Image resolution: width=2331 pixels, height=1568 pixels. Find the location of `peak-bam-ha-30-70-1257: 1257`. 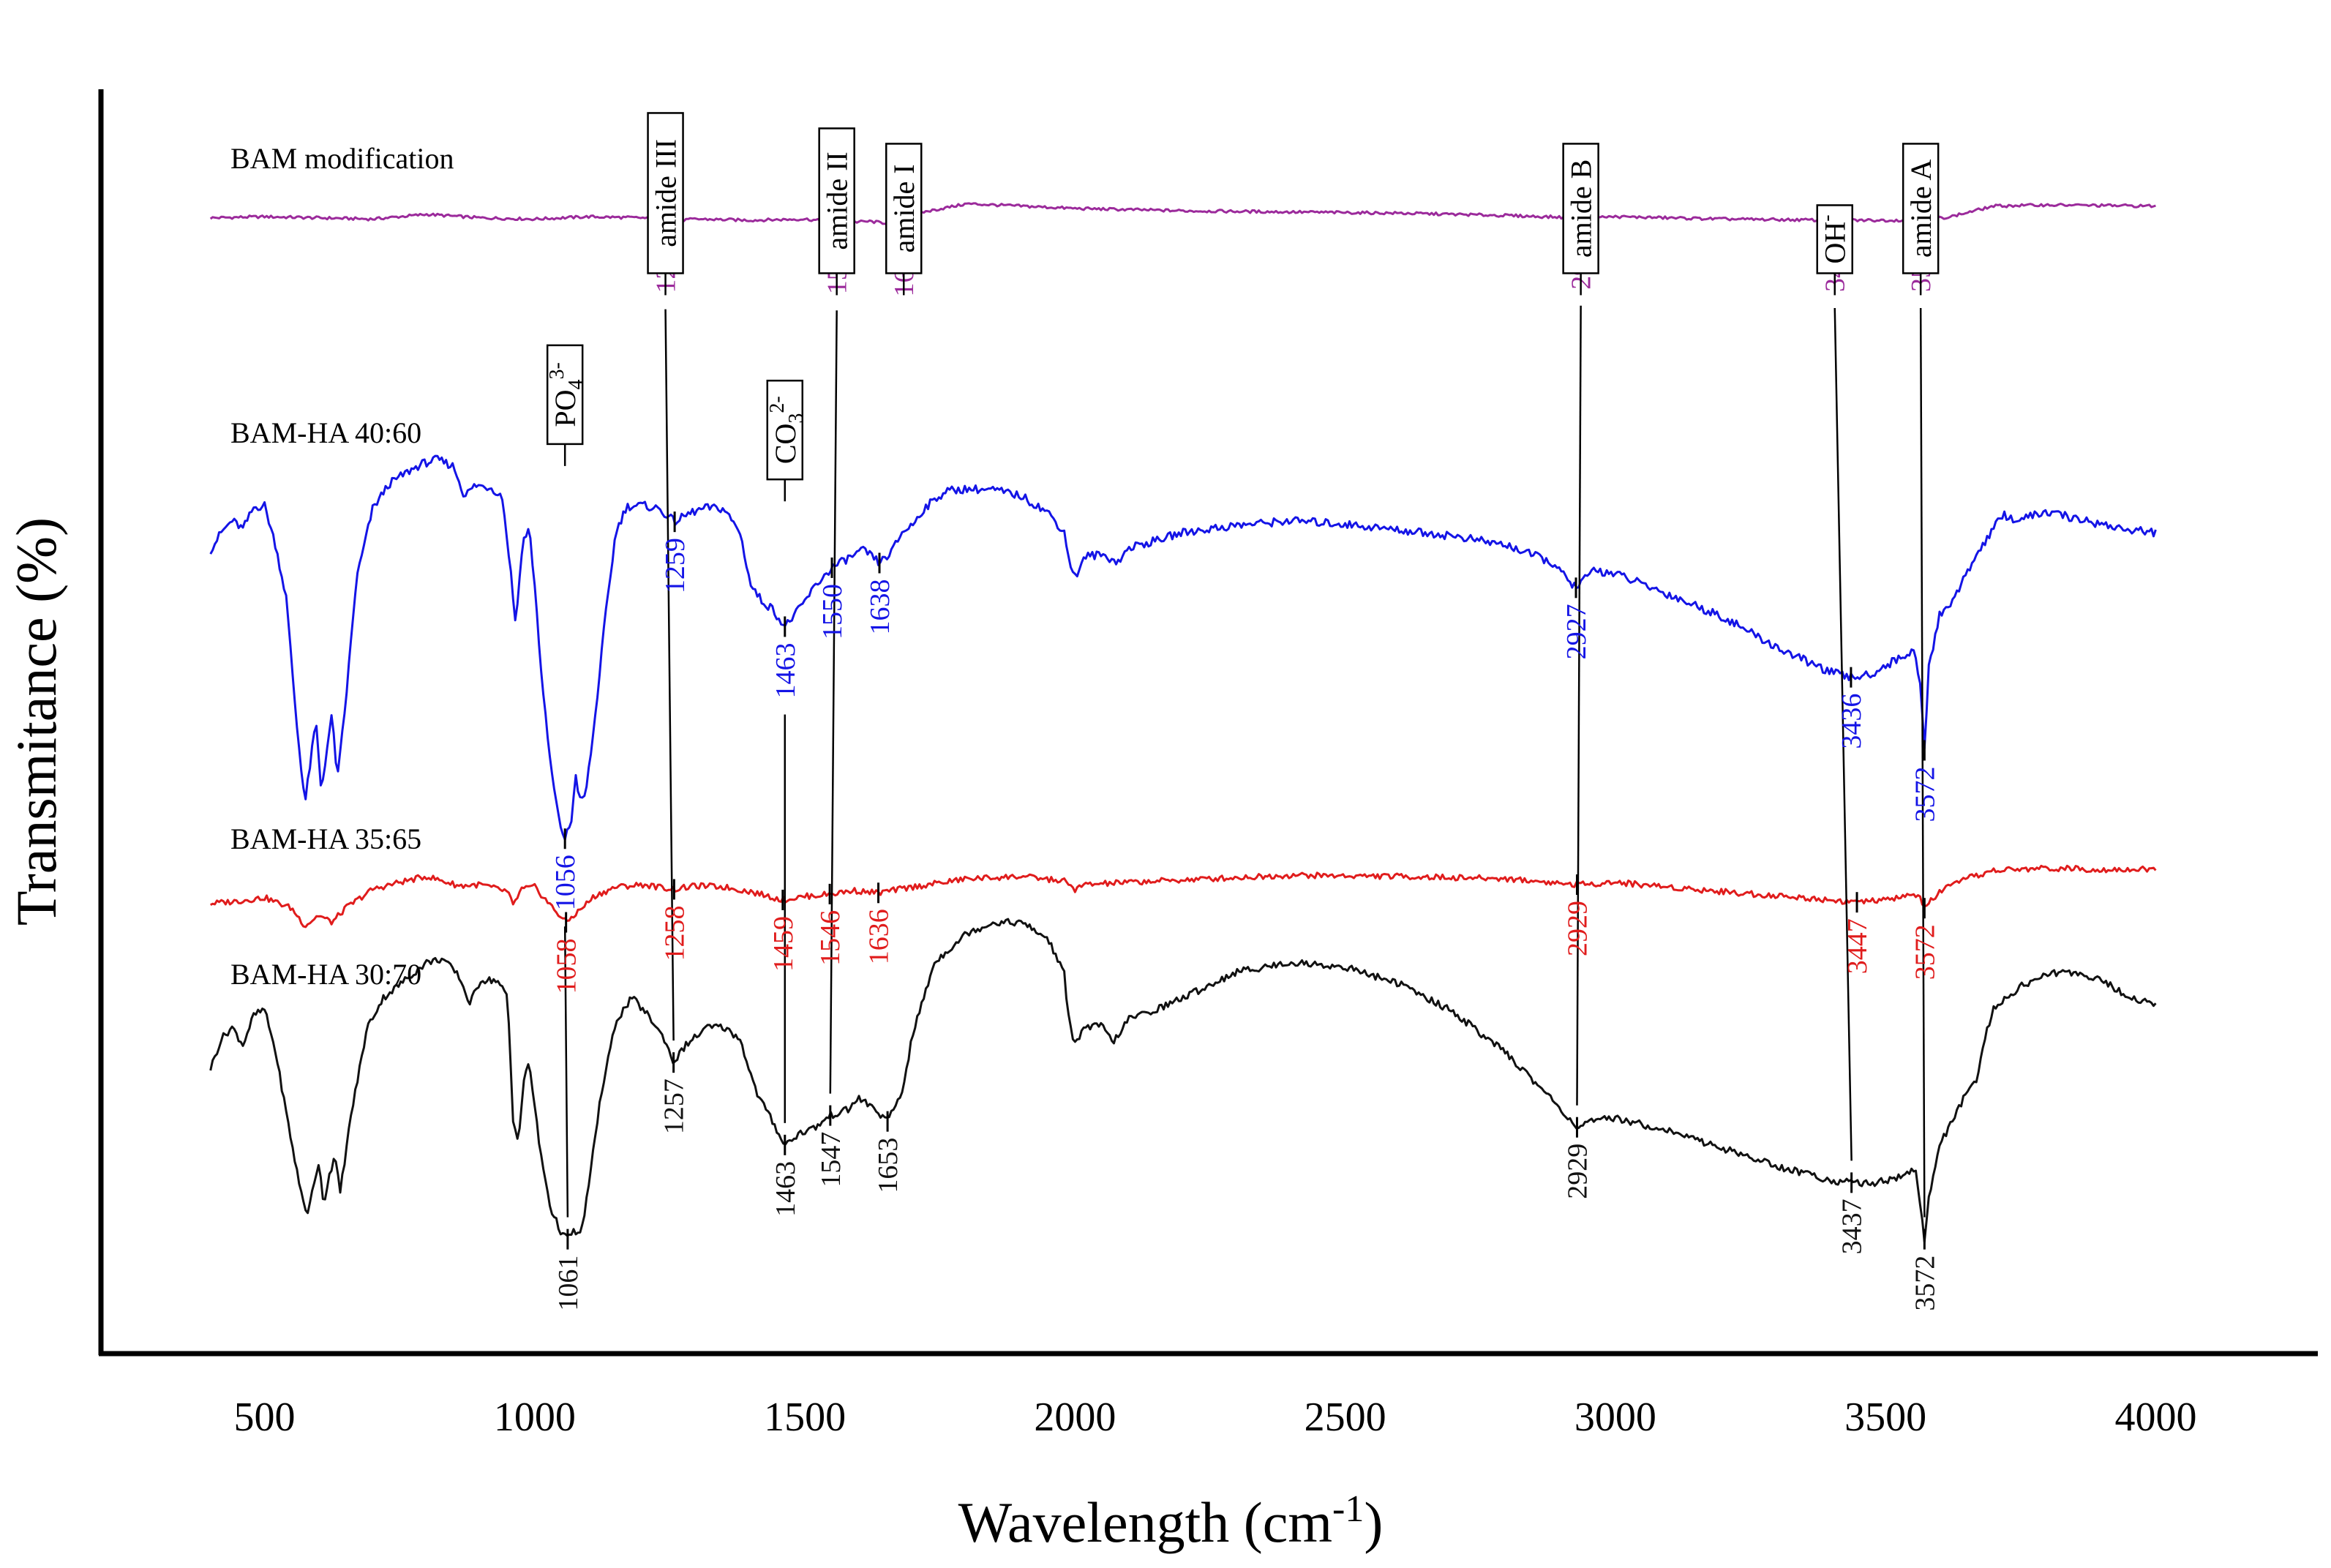

peak-bam-ha-30-70-1257: 1257 is located at coordinates (674, 1093).